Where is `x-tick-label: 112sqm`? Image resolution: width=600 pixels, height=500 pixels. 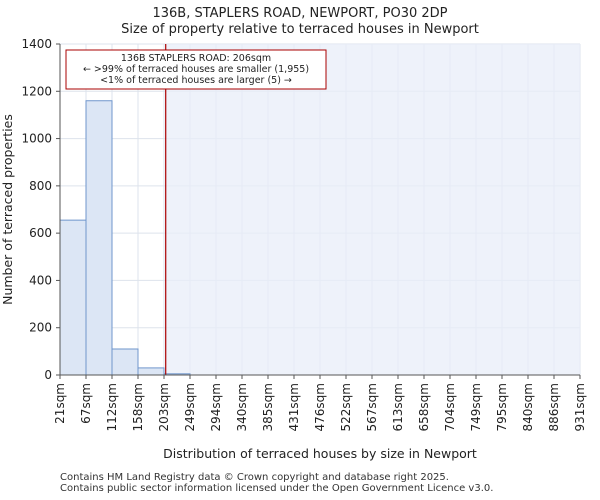 x-tick-label: 112sqm is located at coordinates (112, 407).